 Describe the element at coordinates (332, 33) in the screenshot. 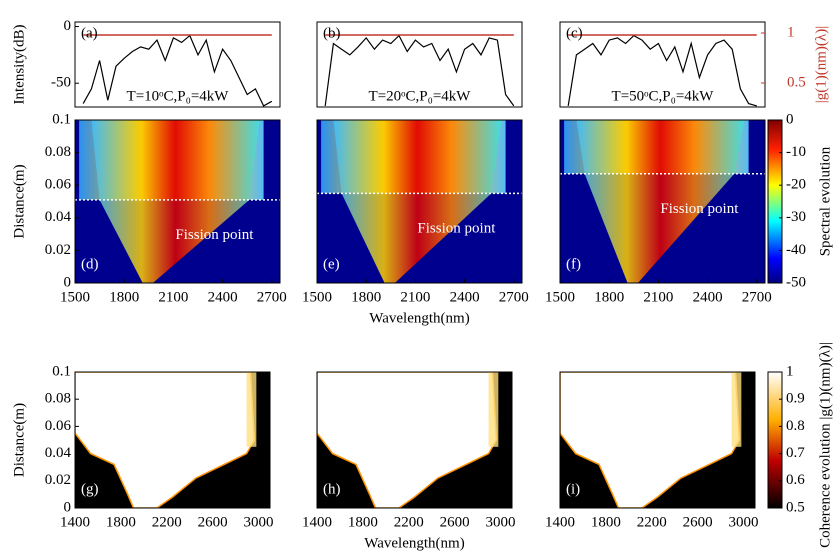

I see `panel-label: (b)` at that location.